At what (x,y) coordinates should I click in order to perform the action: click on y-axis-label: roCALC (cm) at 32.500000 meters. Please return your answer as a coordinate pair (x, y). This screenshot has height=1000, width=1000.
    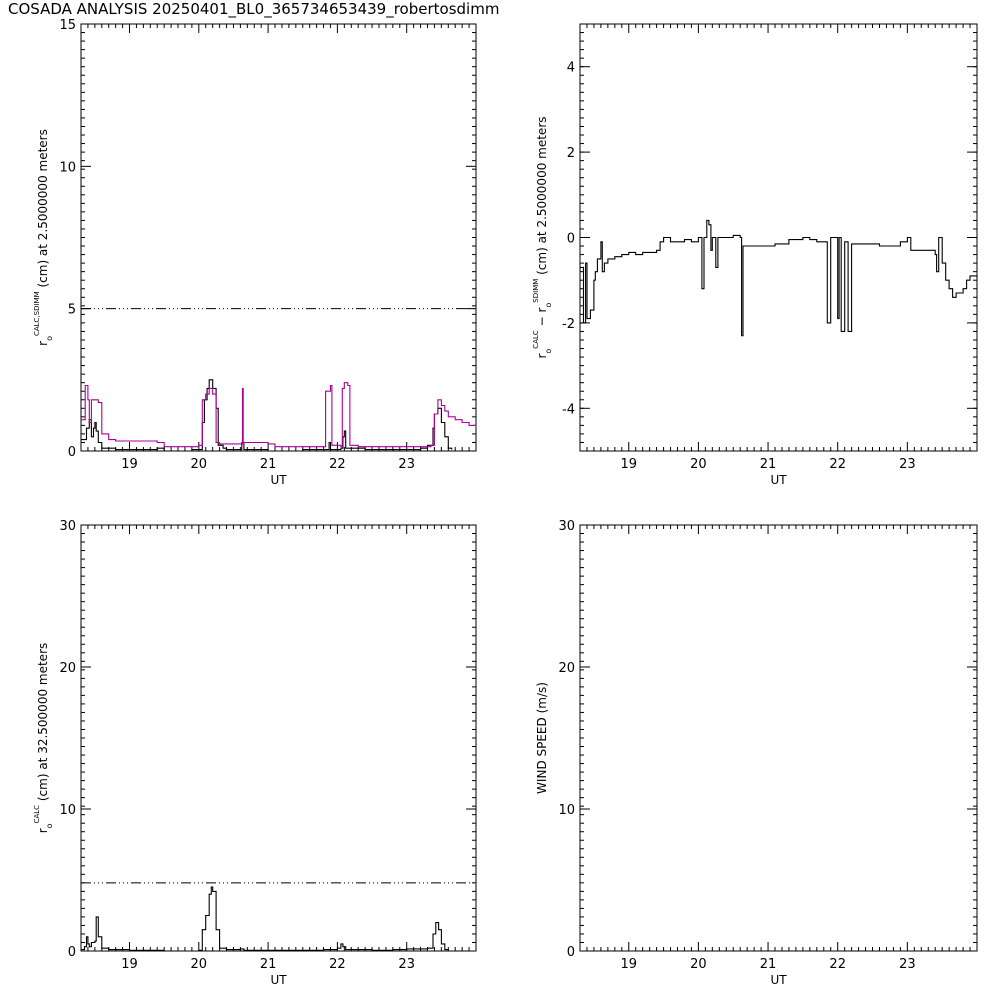
    Looking at the image, I should click on (43, 738).